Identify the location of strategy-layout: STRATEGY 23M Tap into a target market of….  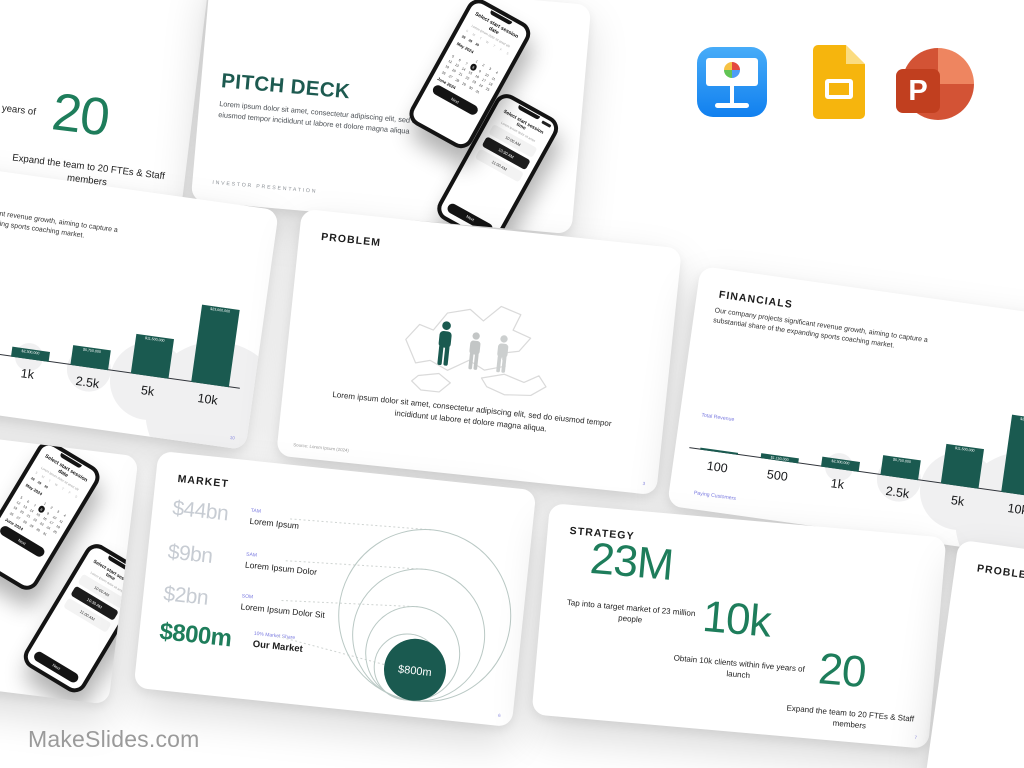
(739, 626).